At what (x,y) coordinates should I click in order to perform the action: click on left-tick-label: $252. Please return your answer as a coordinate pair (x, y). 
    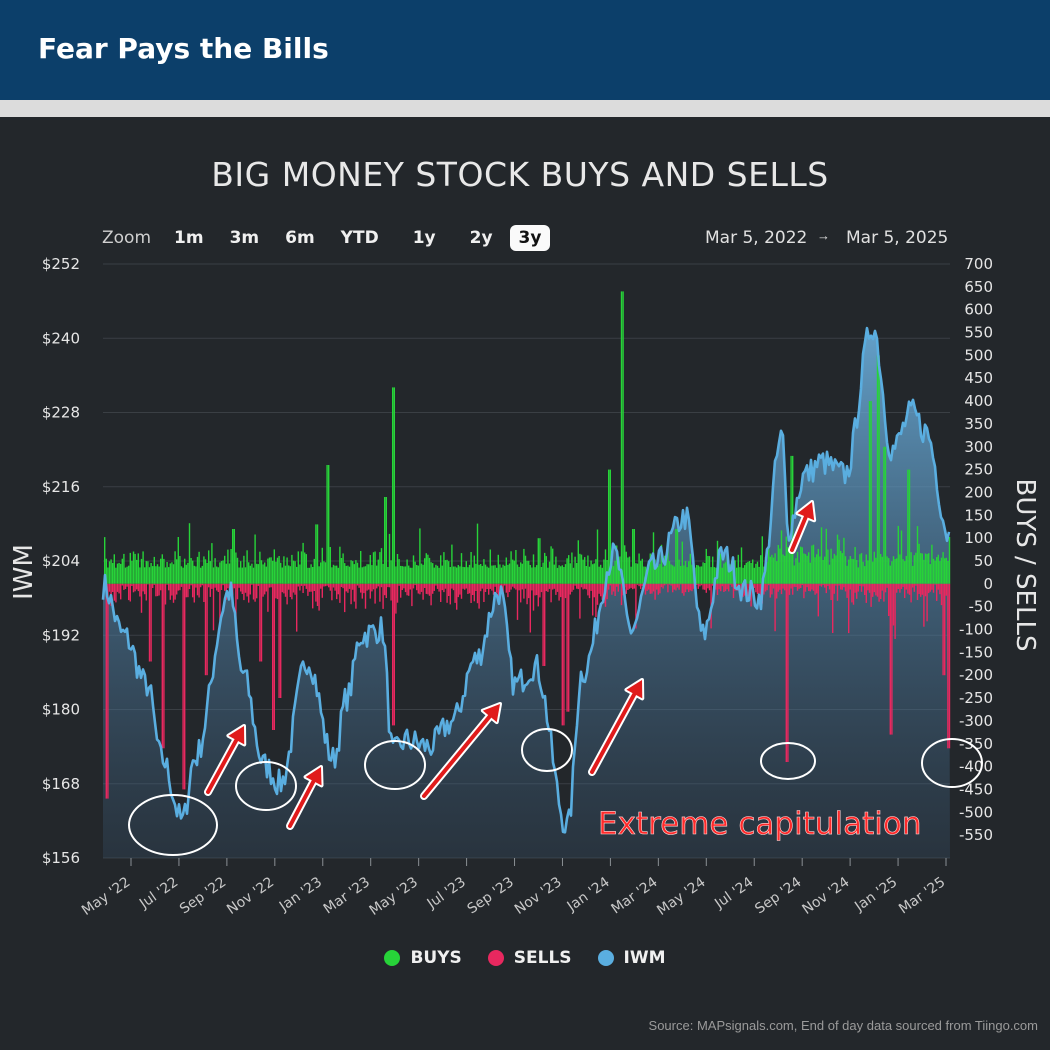
    Looking at the image, I should click on (61, 264).